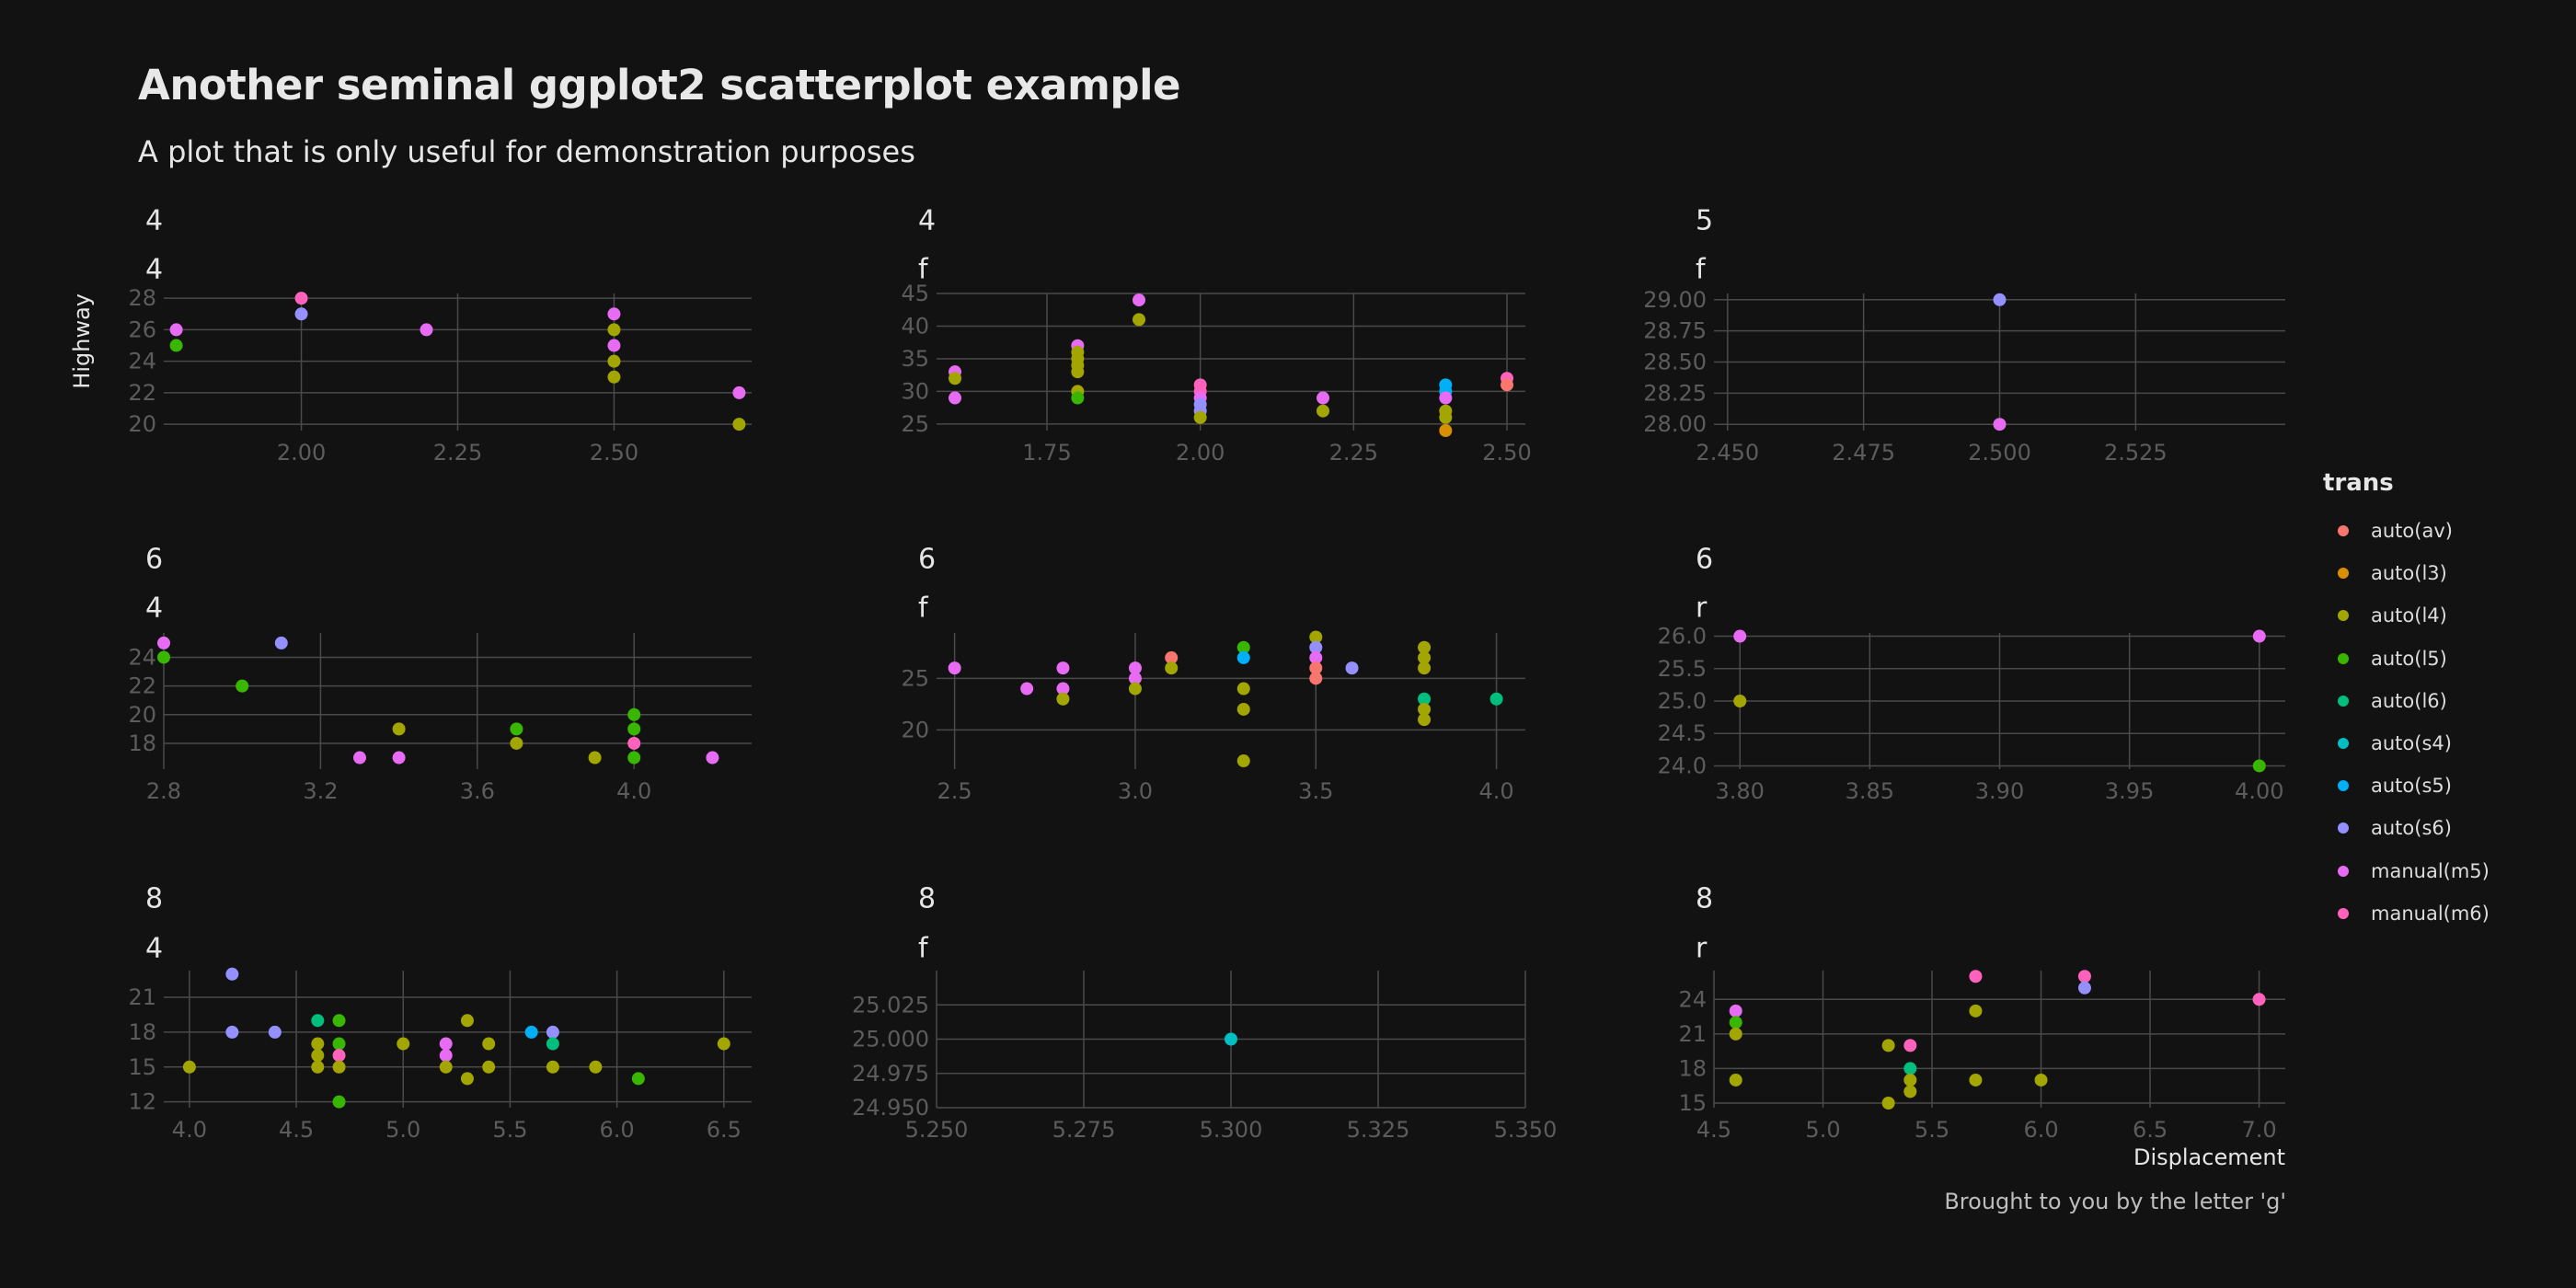 Image resolution: width=2576 pixels, height=1288 pixels. I want to click on x-tick-label: 3.95, so click(2129, 791).